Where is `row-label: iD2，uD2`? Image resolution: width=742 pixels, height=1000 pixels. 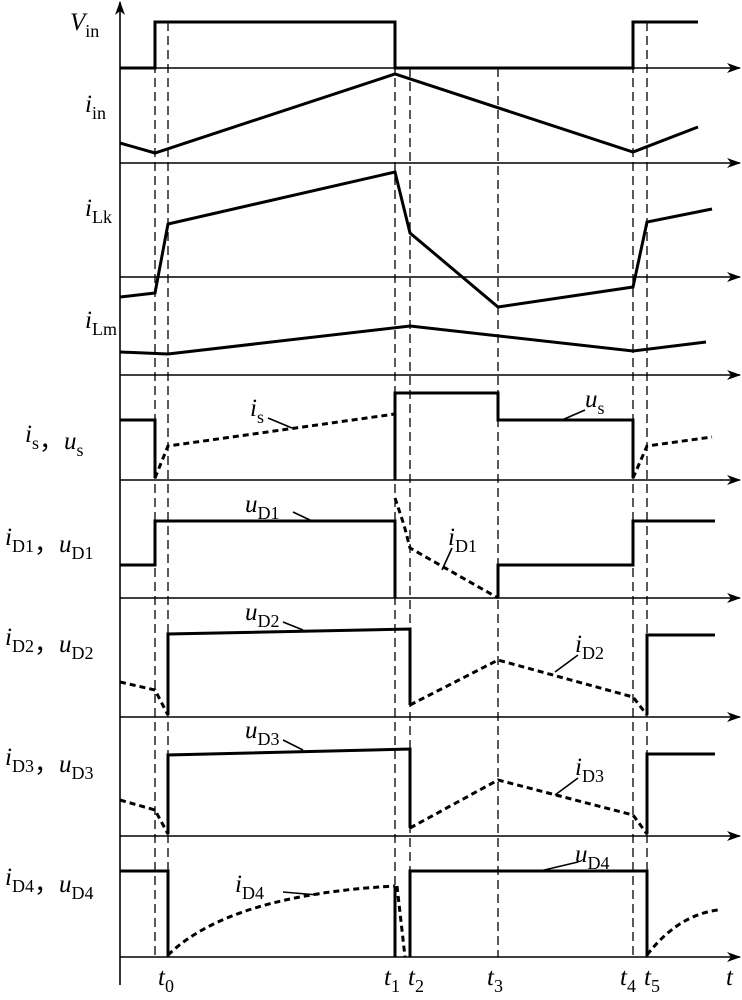
row-label: iD2，uD2 is located at coordinates (49, 643).